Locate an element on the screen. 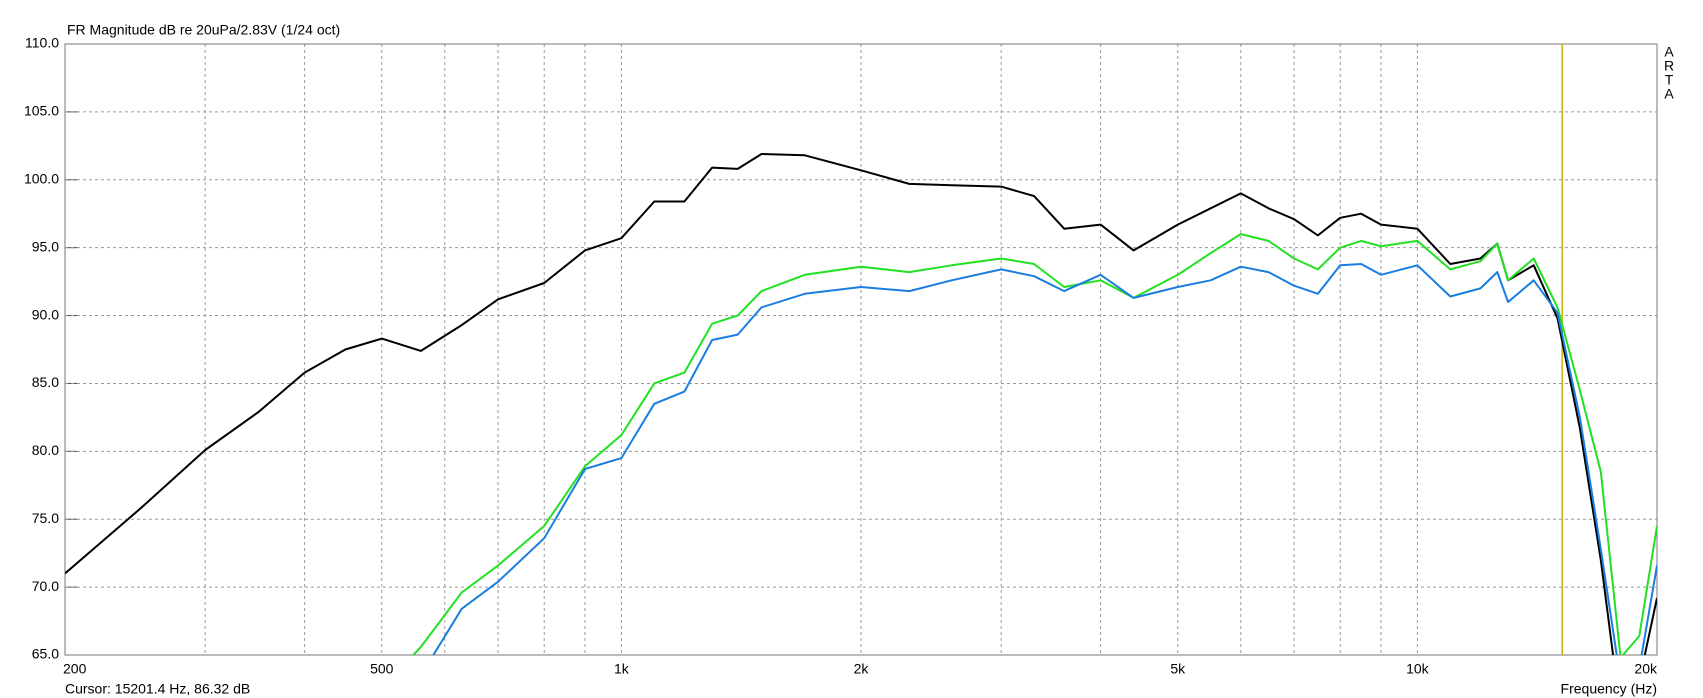 This screenshot has height=698, width=1703. y-tick-label: 65.0 is located at coordinates (45, 654).